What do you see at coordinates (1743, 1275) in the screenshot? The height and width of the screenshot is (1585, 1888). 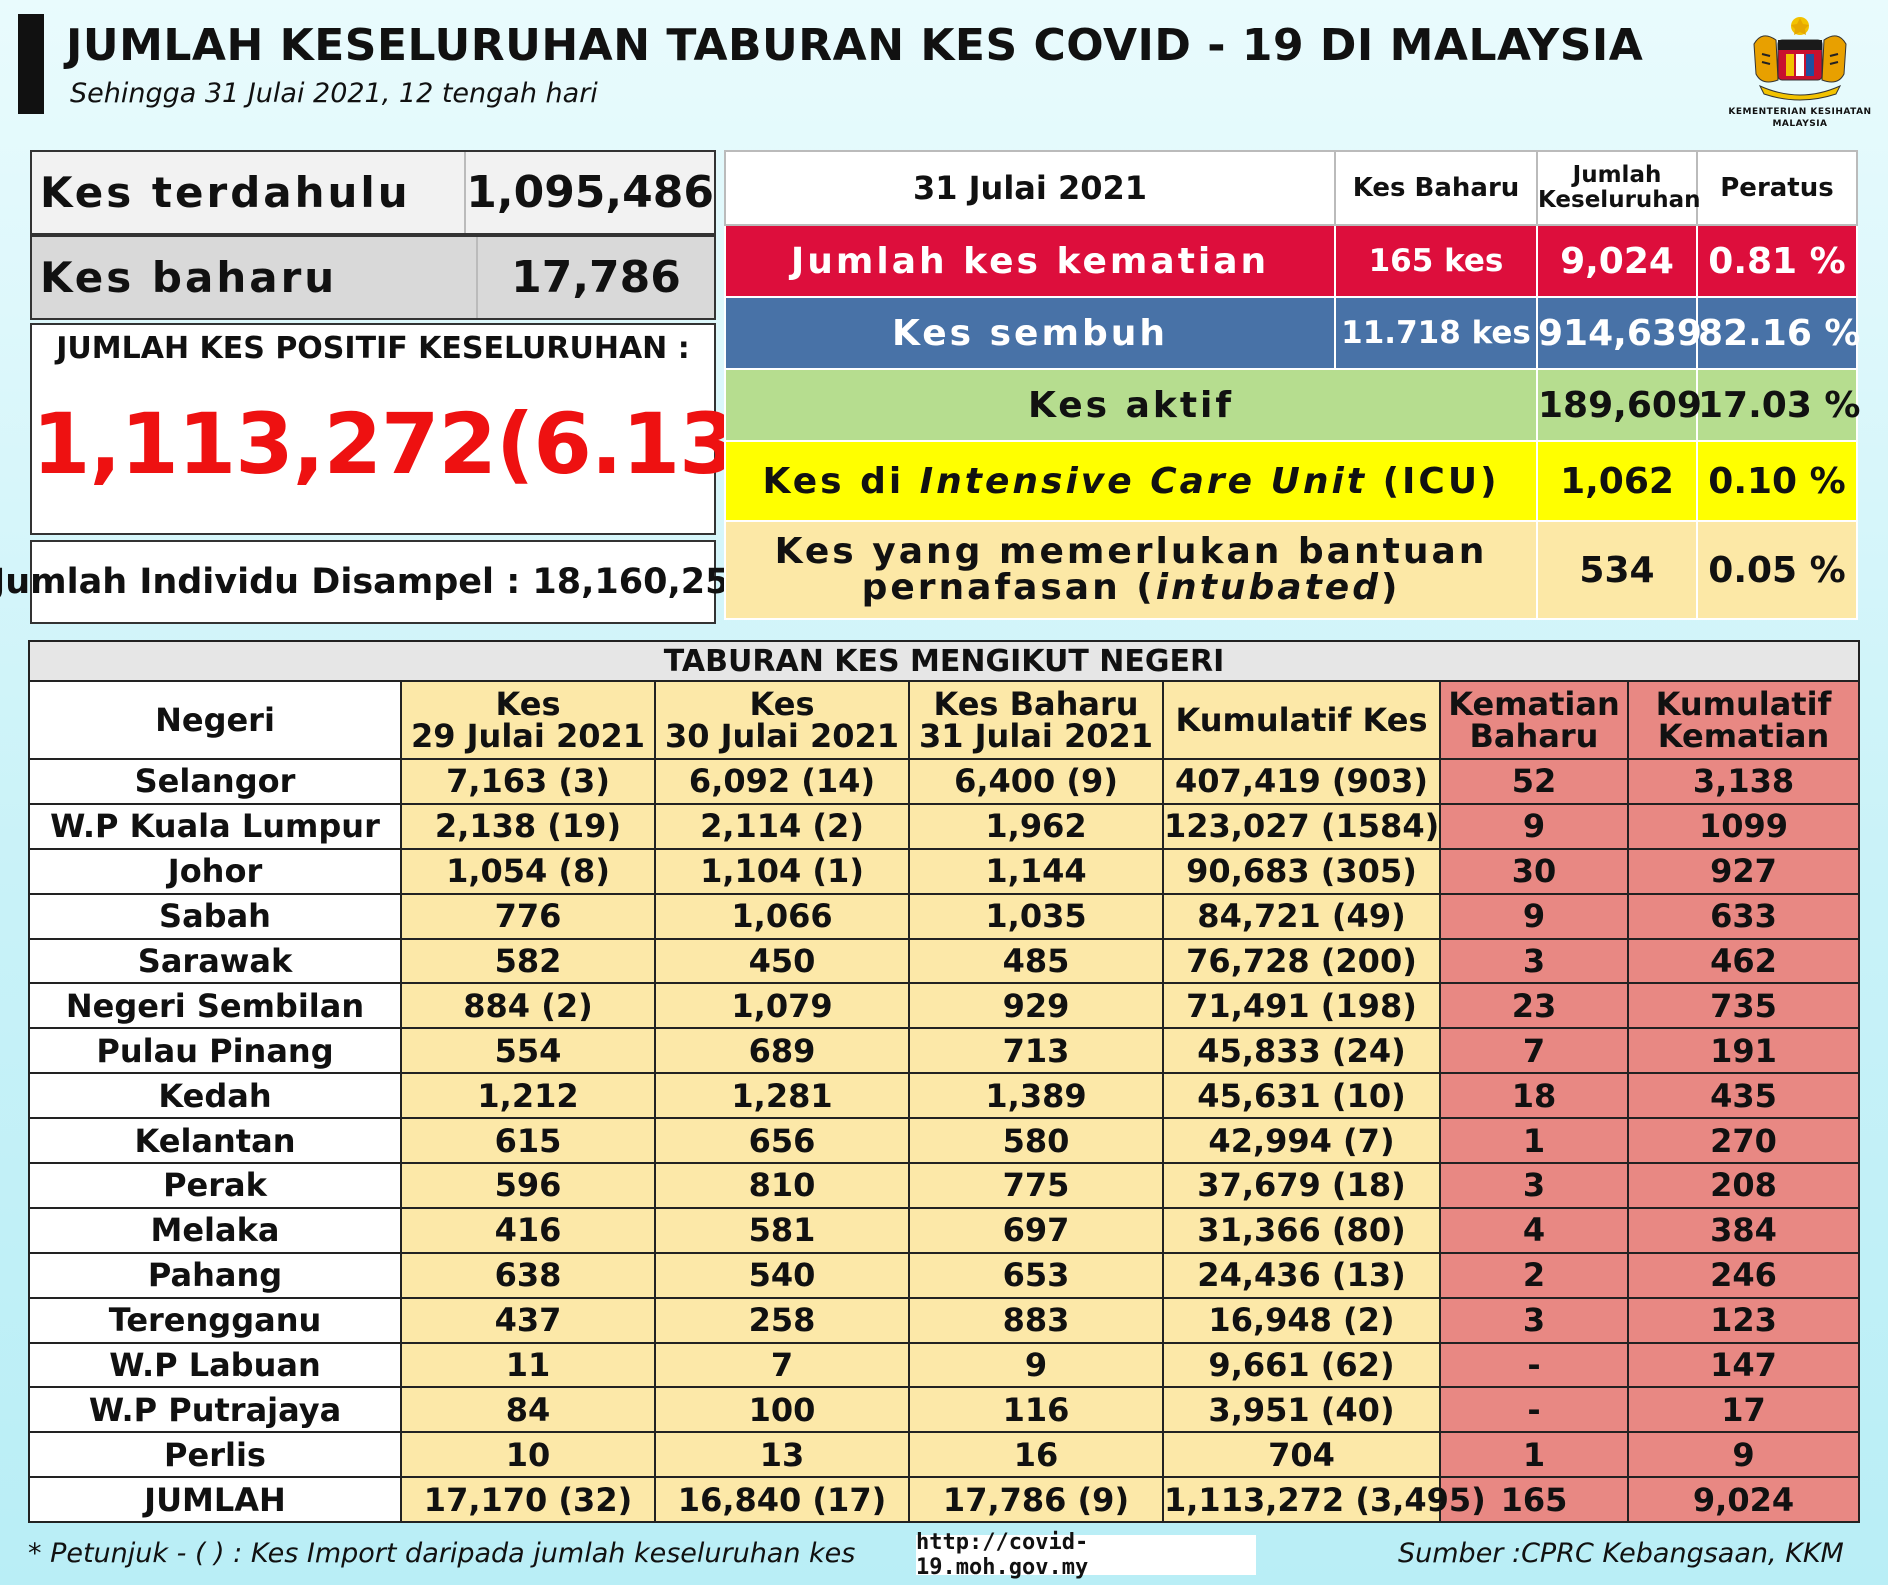 I see `cell-kumulatif-kematian: 246` at bounding box center [1743, 1275].